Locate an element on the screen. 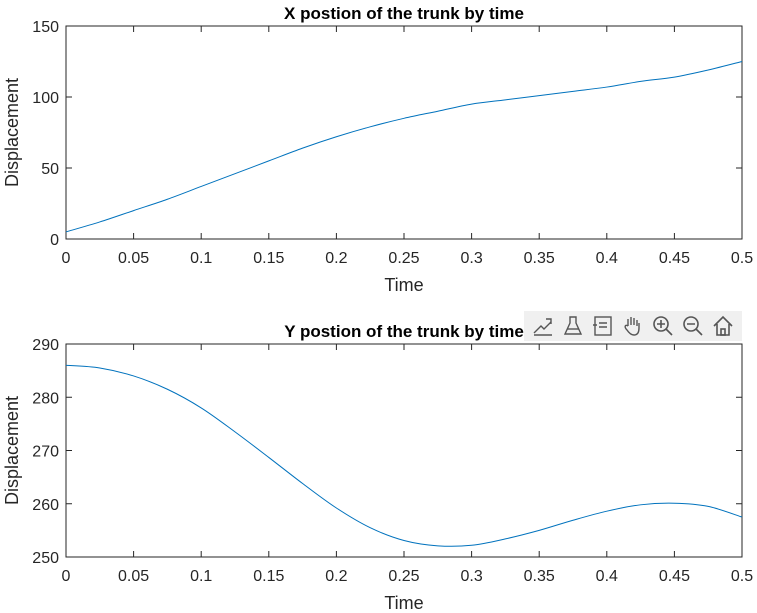 The image size is (757, 613). axes-toolbar is located at coordinates (633, 326).